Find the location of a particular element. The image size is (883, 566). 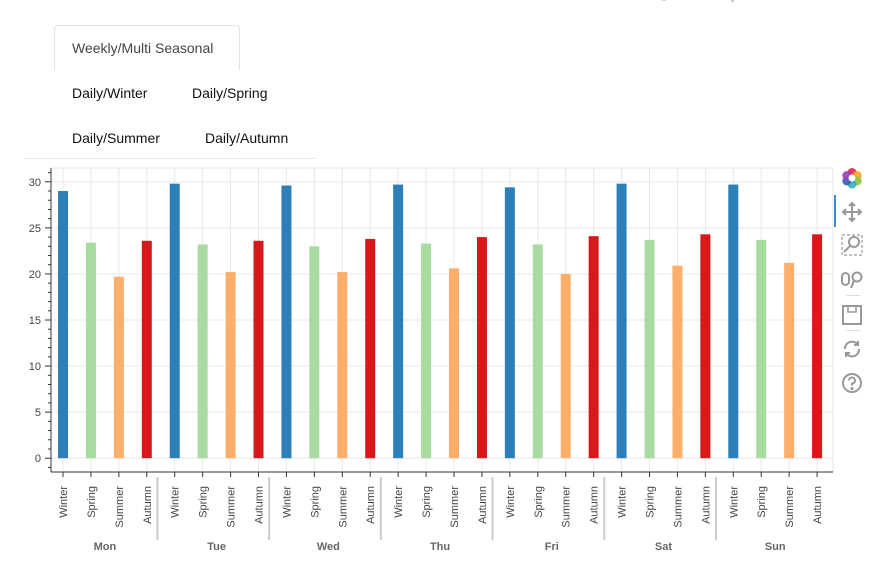

tab-daily-autumn: Daily/Autumn is located at coordinates (247, 138).